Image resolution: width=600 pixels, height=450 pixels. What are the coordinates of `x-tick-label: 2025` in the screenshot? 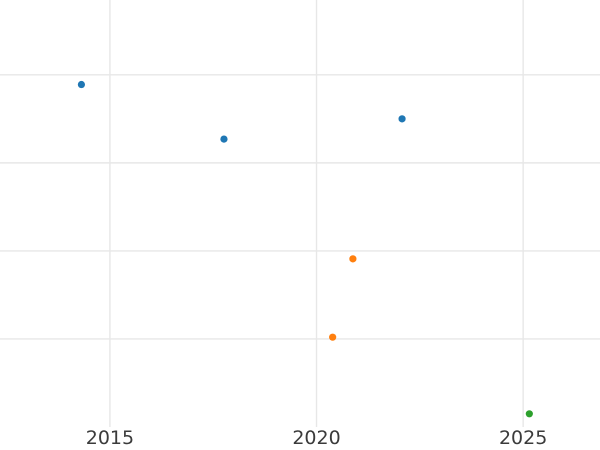 It's located at (523, 438).